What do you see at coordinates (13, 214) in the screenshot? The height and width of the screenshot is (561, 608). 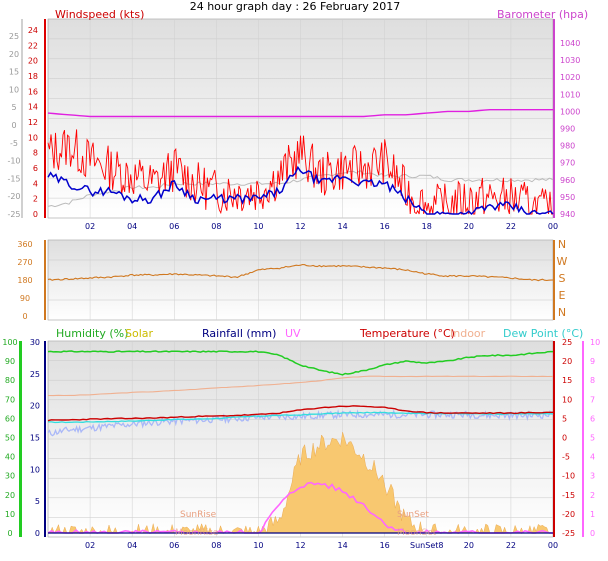 I see `far-left-tick-label: -25` at bounding box center [13, 214].